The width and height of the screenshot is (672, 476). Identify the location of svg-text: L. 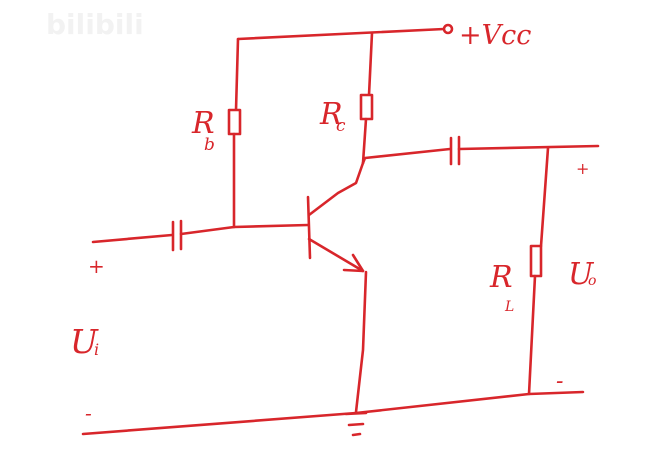
(509, 307).